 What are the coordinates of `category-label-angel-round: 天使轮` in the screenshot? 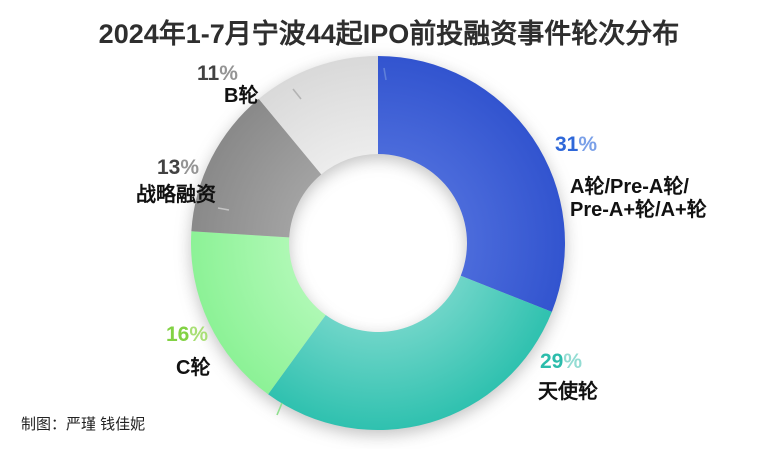 It's located at (568, 392).